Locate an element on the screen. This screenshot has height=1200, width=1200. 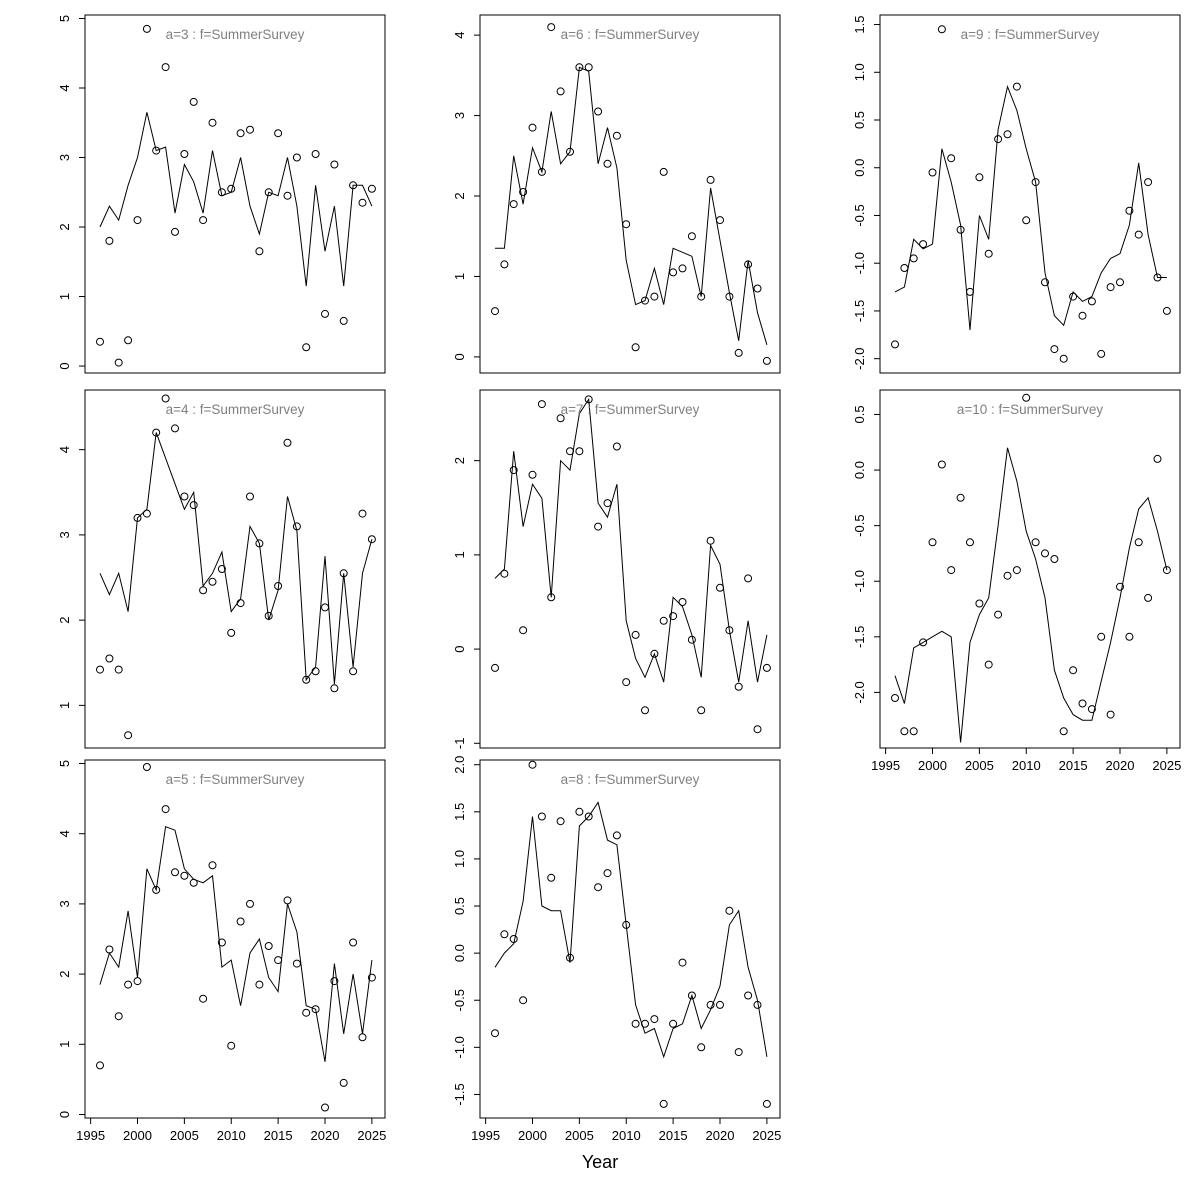
x-tick-label: 2010 is located at coordinates (1026, 765).